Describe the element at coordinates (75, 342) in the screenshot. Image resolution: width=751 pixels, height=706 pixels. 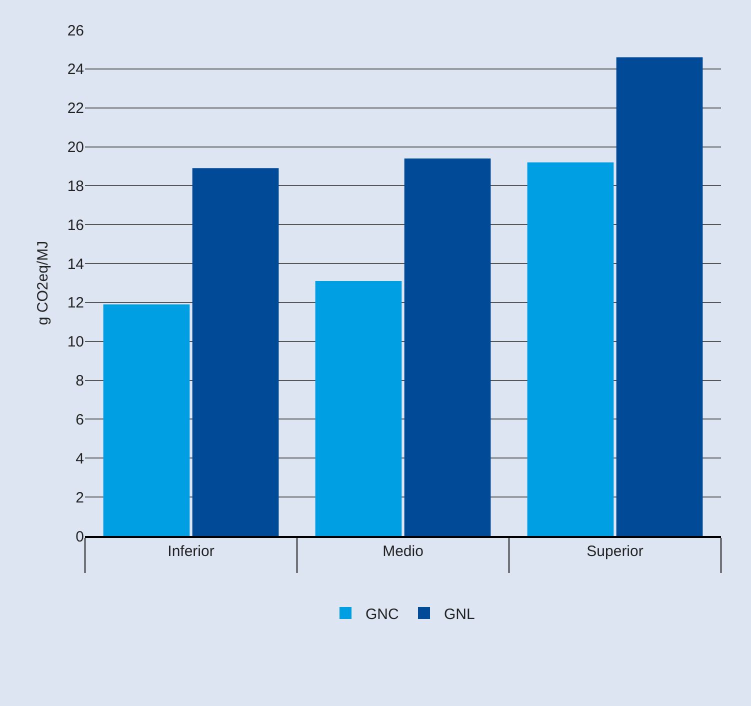
I see `y-tick-label: 10` at that location.